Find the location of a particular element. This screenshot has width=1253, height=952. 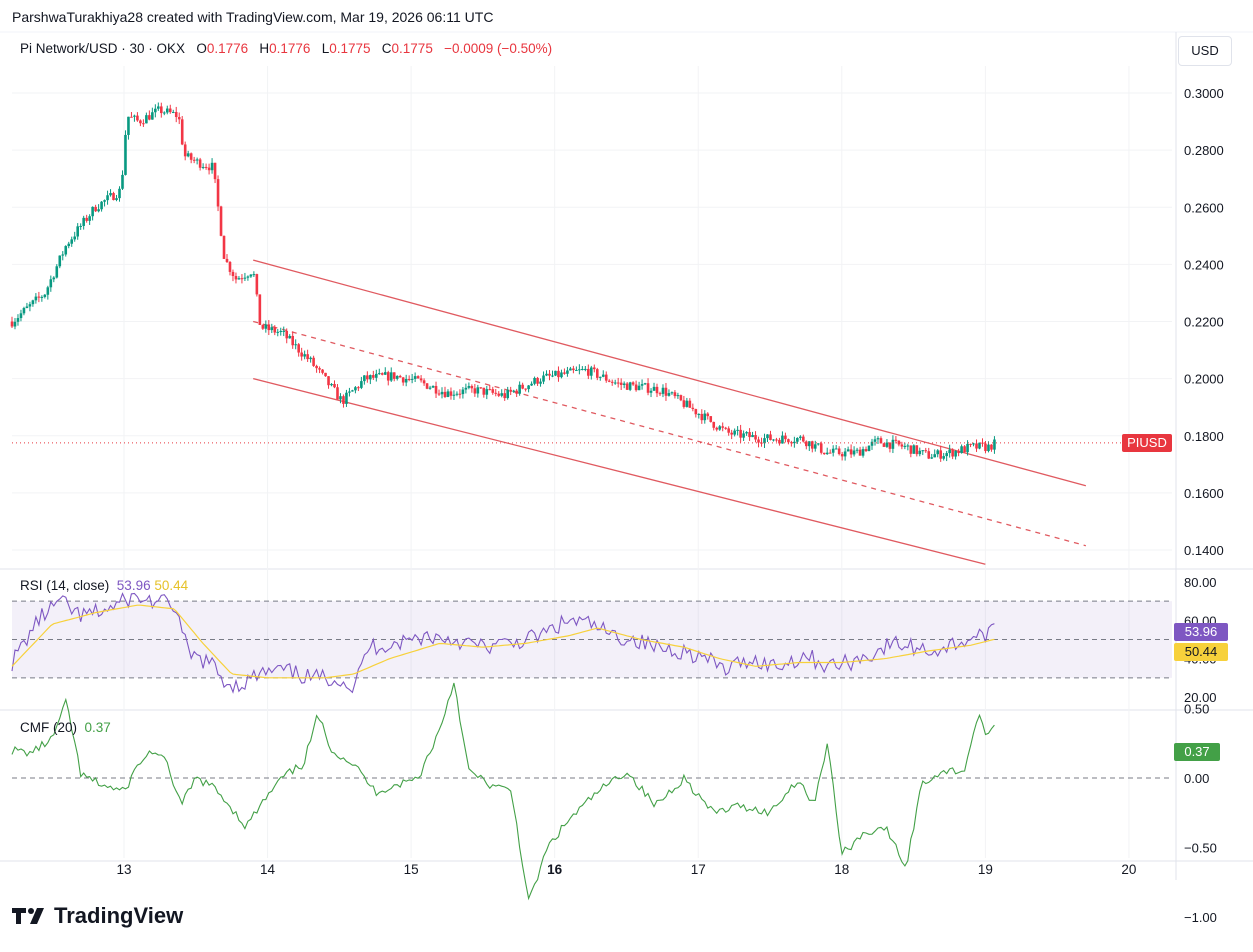

symbol-label: Pi Network/USD · 30 · OKX is located at coordinates (103, 48).